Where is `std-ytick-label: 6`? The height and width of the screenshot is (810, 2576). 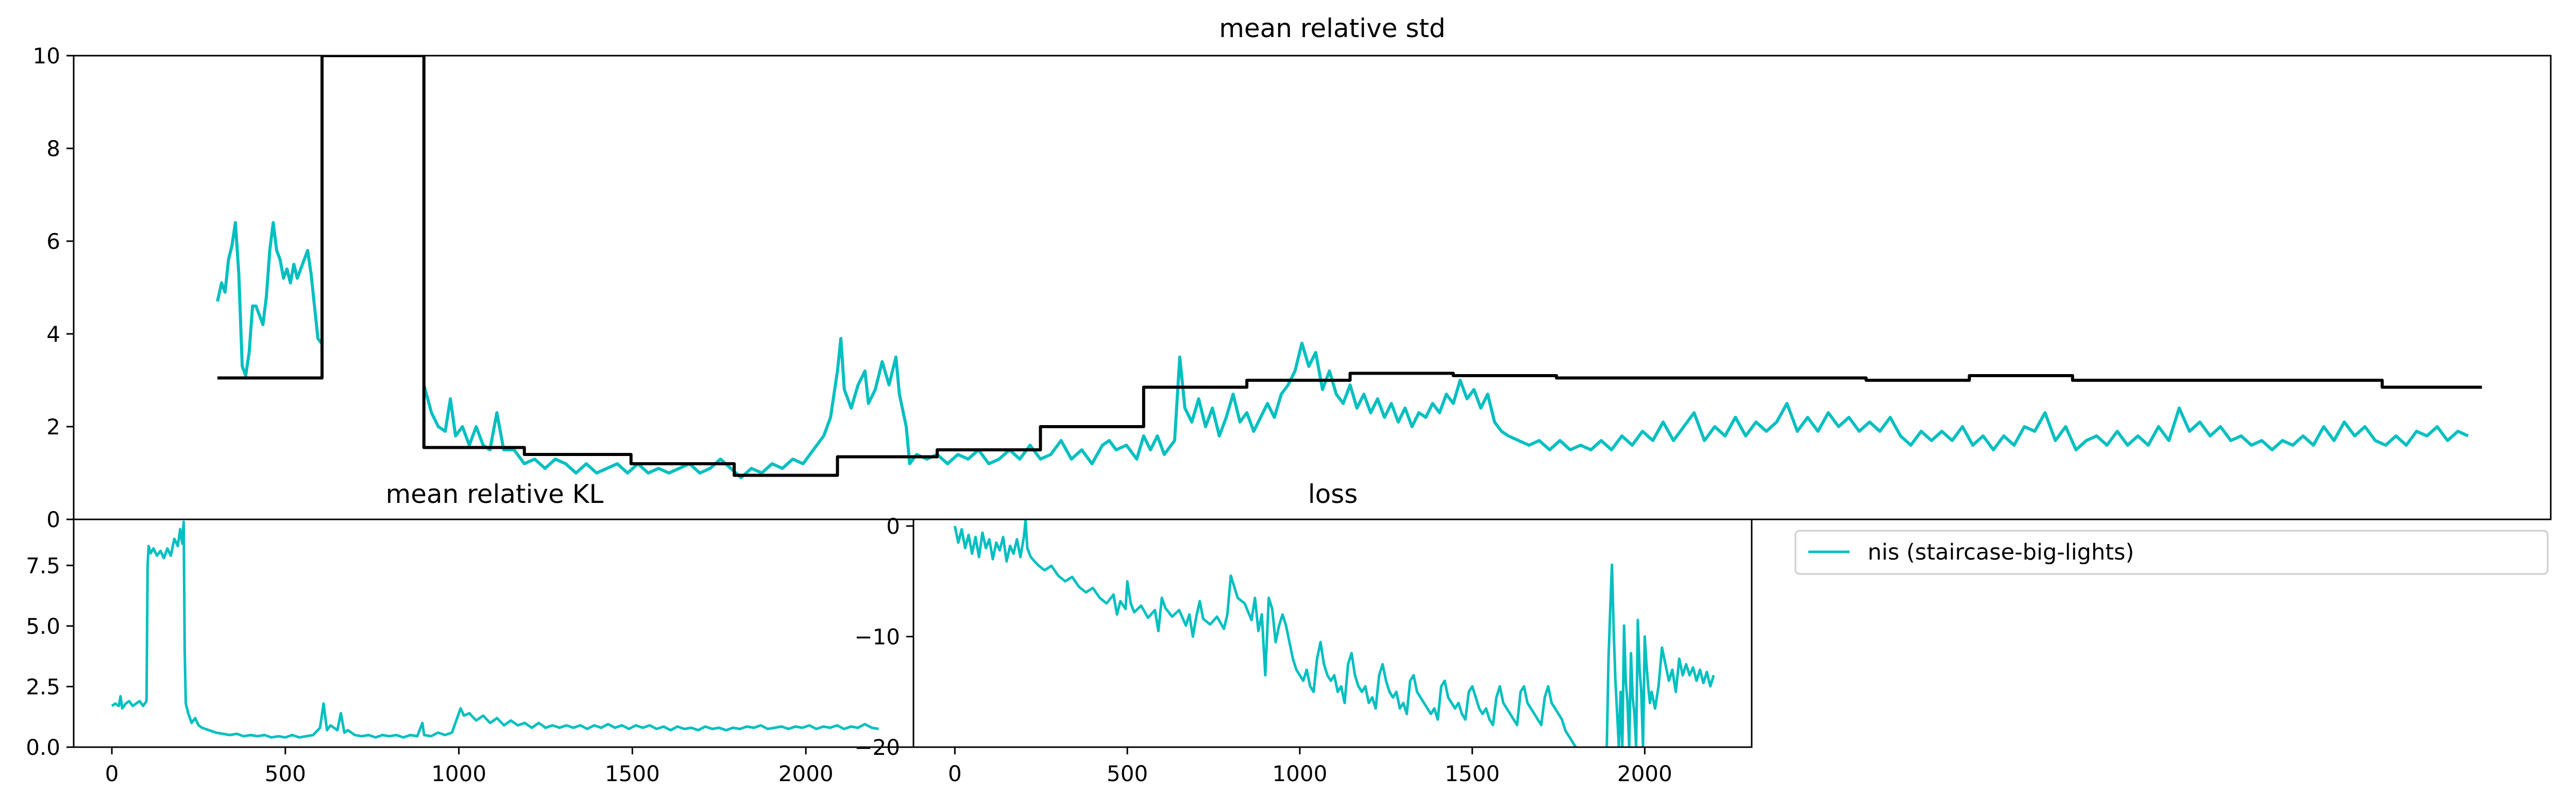
std-ytick-label: 6 is located at coordinates (53, 241).